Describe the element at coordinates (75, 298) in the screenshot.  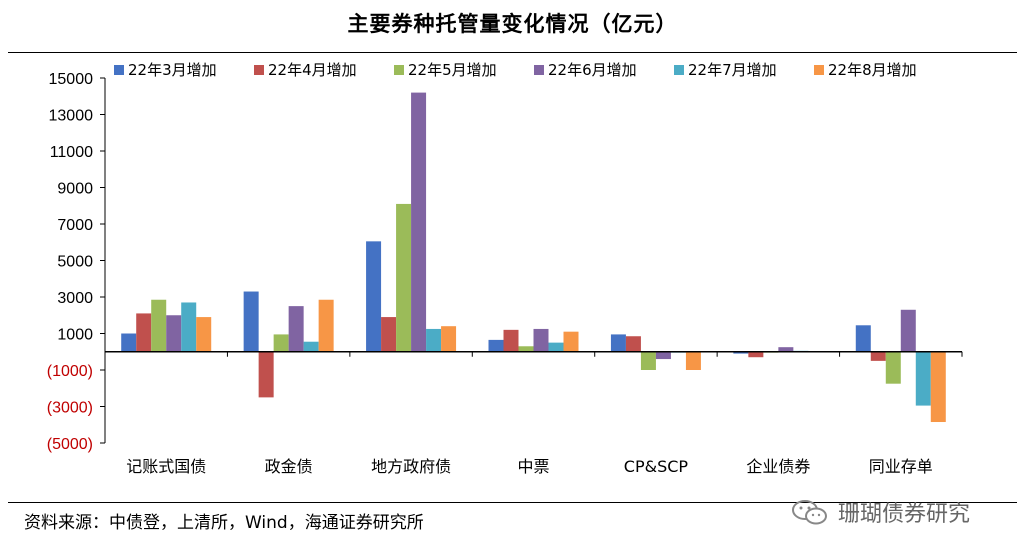
I see `y-tick-label: 3000` at that location.